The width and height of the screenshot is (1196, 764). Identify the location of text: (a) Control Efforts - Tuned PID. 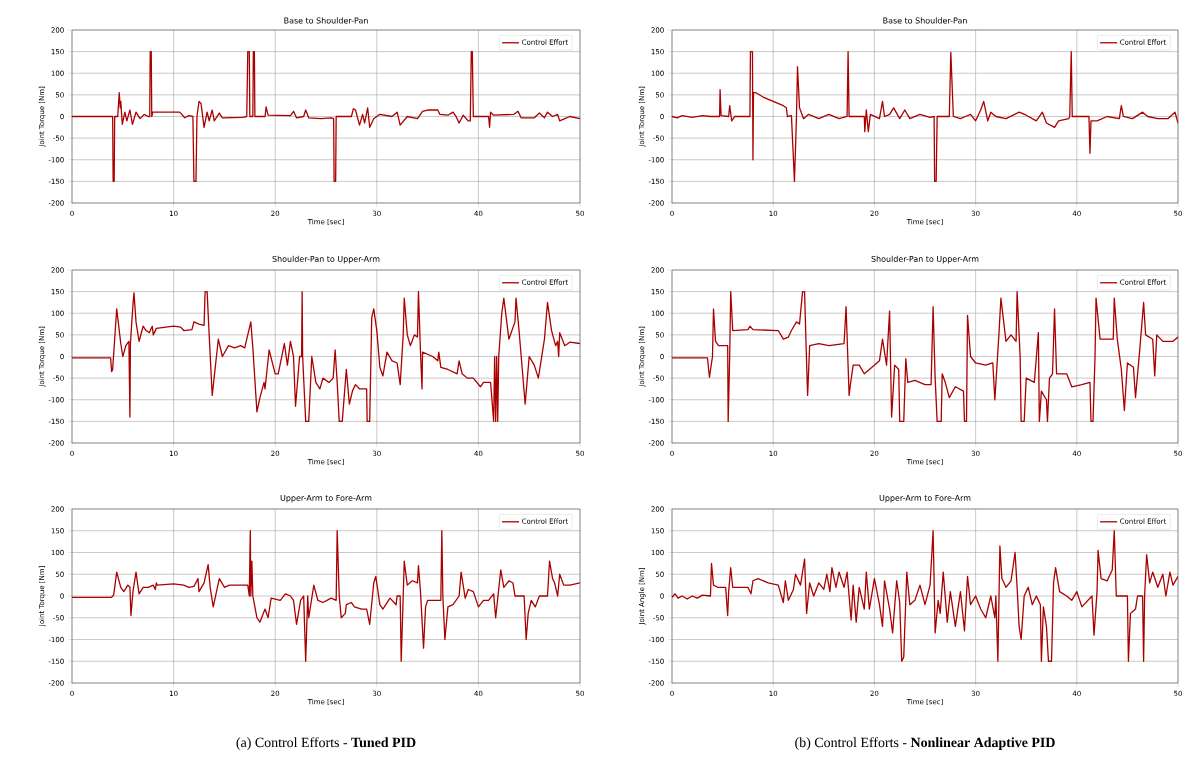
(326, 743).